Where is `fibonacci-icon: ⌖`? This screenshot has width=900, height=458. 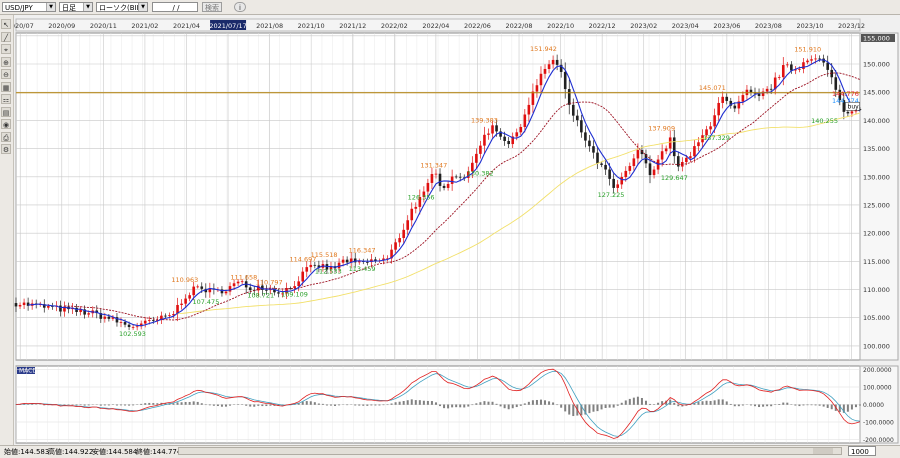 fibonacci-icon: ⌖ is located at coordinates (6, 49).